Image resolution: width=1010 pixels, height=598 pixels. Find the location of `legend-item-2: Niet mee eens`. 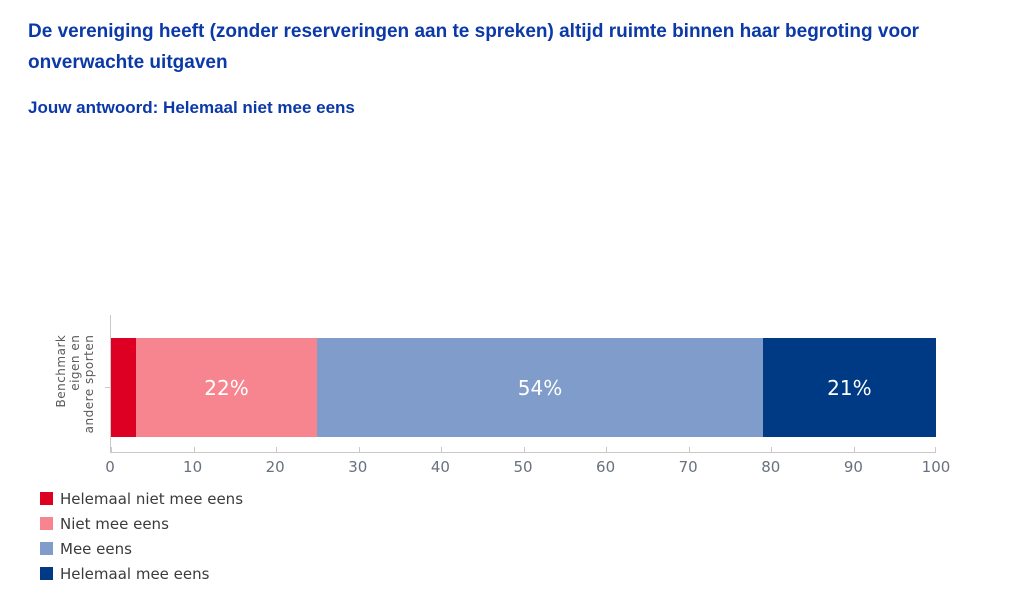

legend-item-2: Niet mee eens is located at coordinates (141, 523).